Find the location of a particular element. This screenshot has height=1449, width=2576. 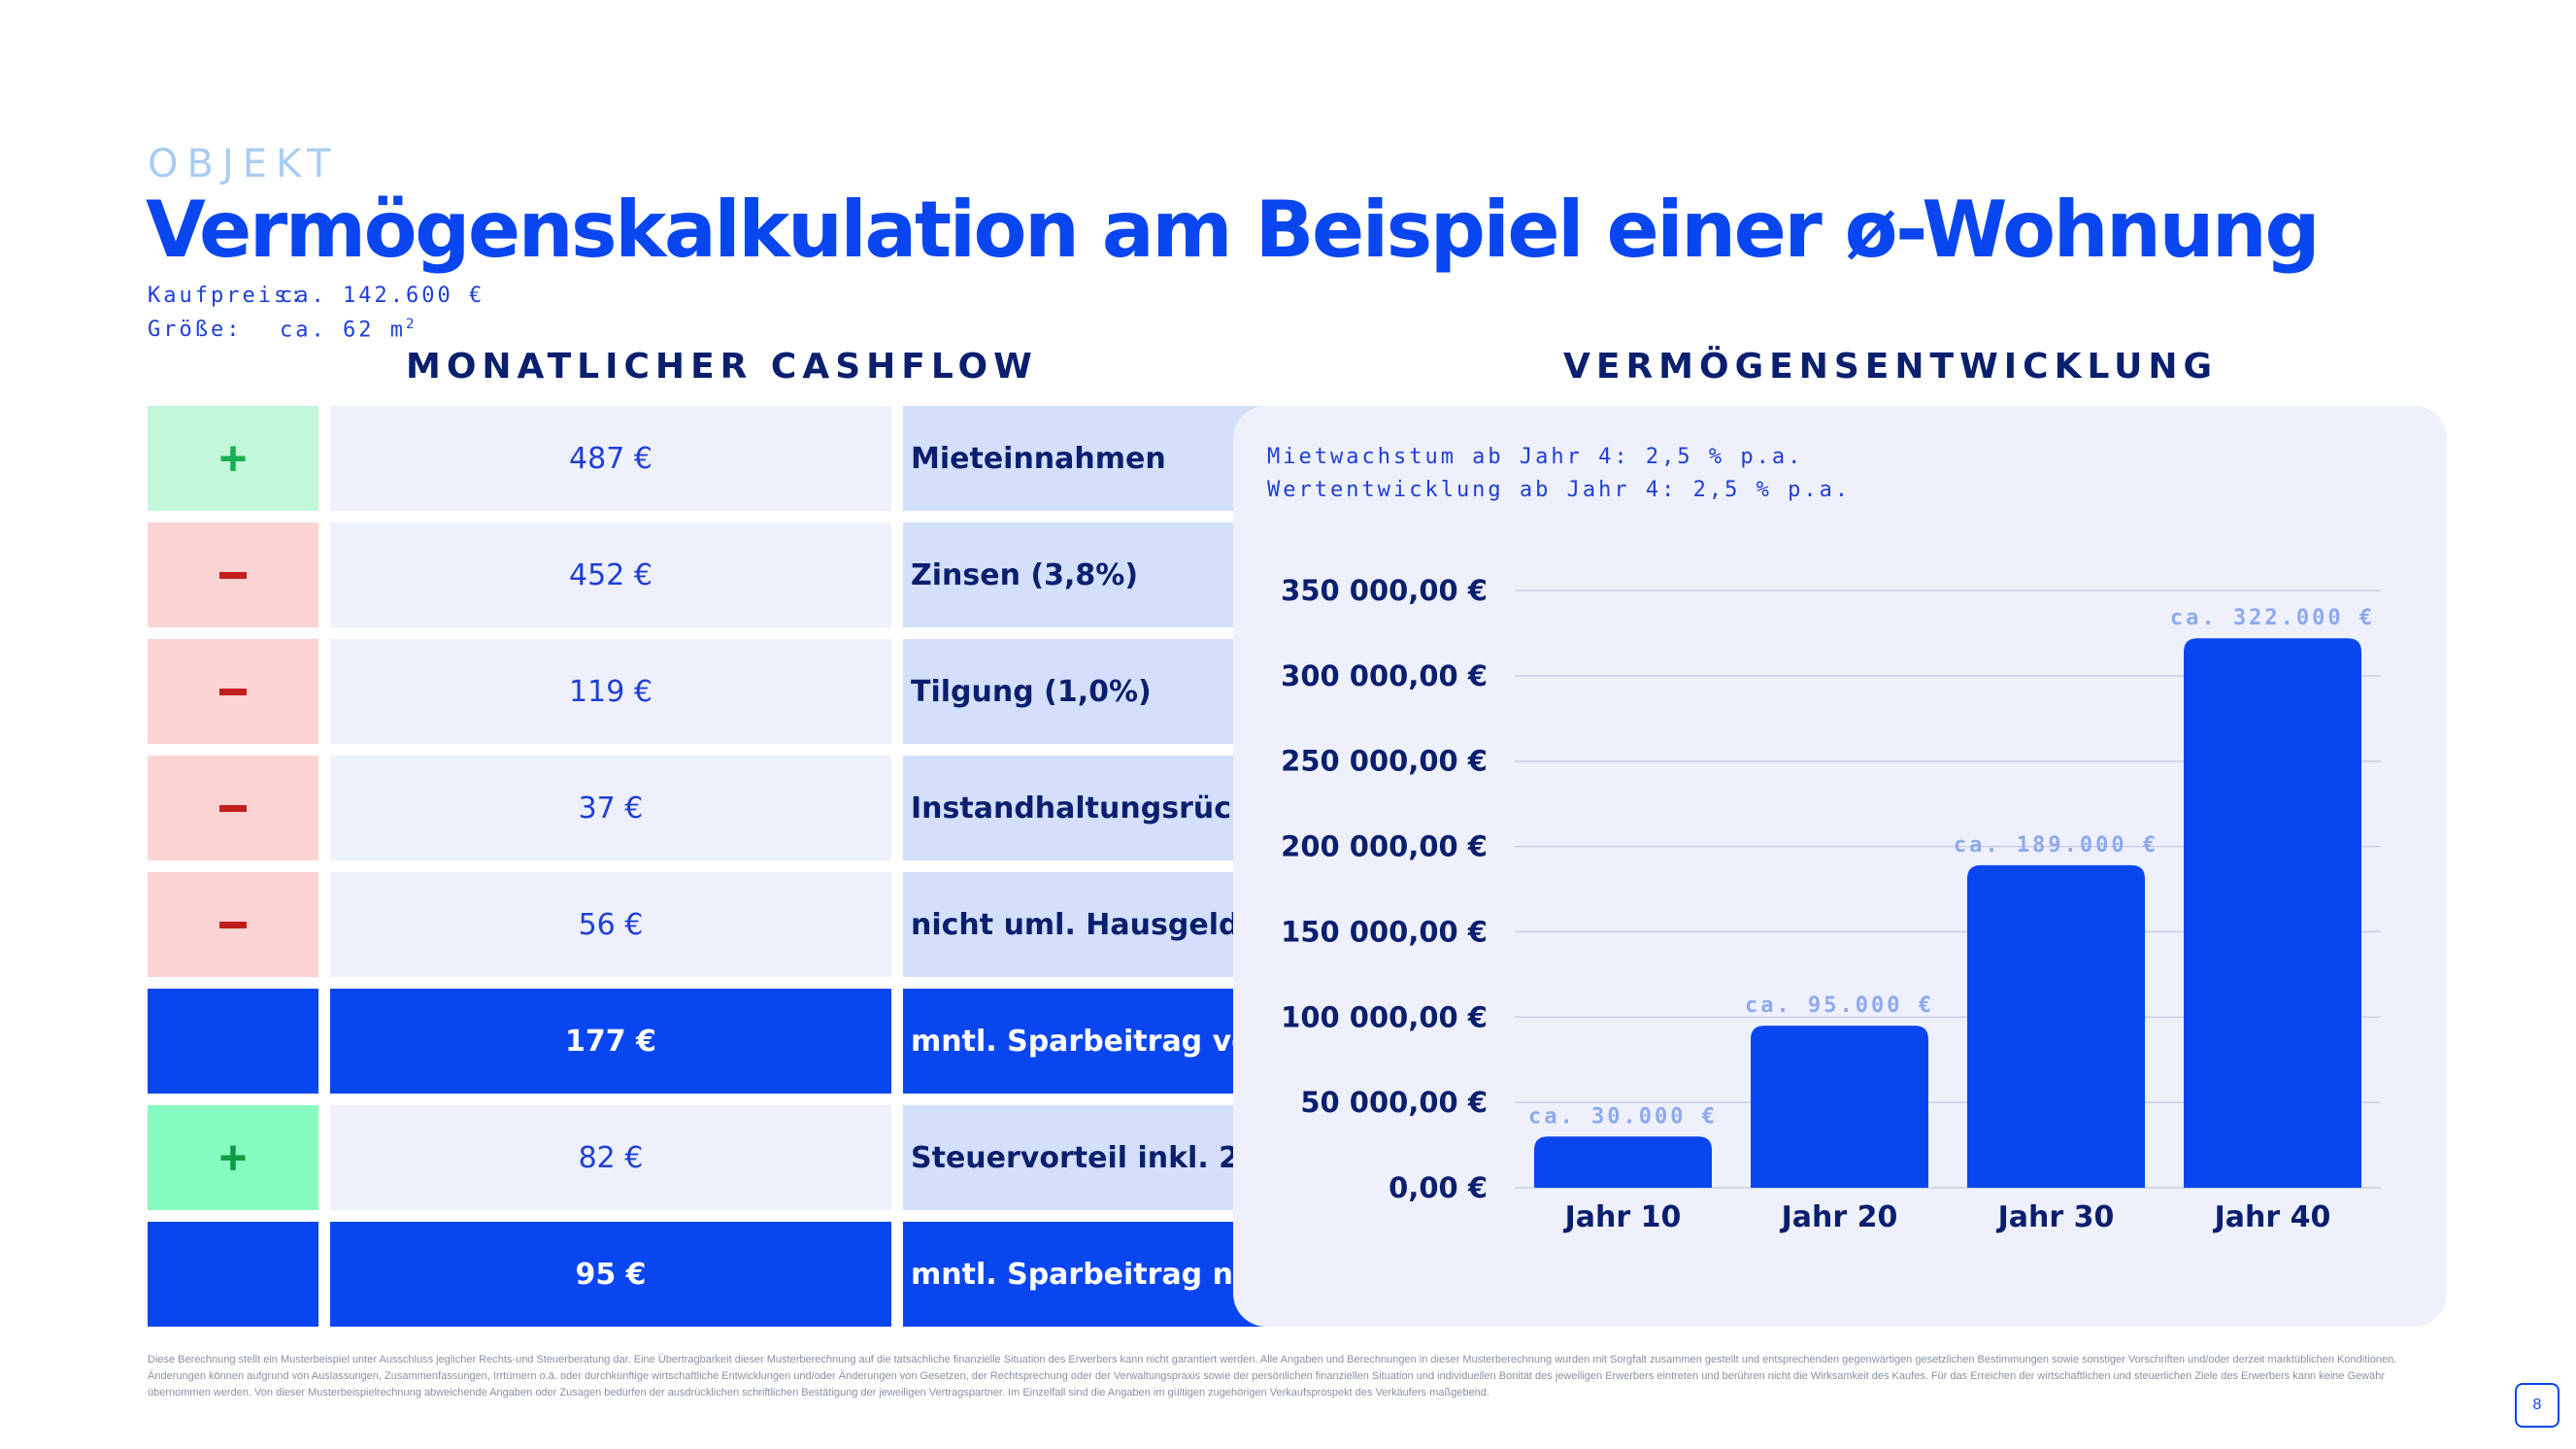

y-tick-label: 100 000,00 € is located at coordinates (1384, 1017).